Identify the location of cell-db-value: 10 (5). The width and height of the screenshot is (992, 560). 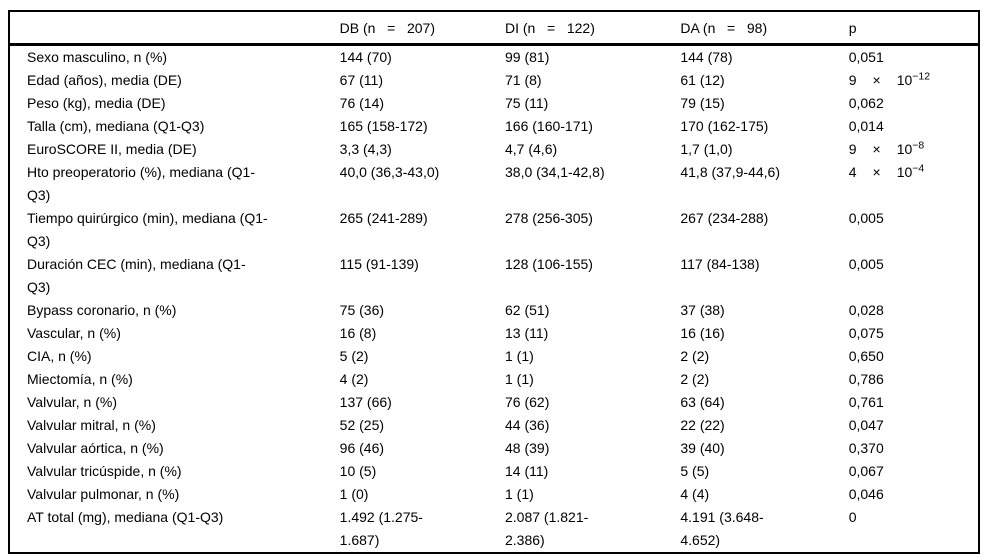
(358, 471).